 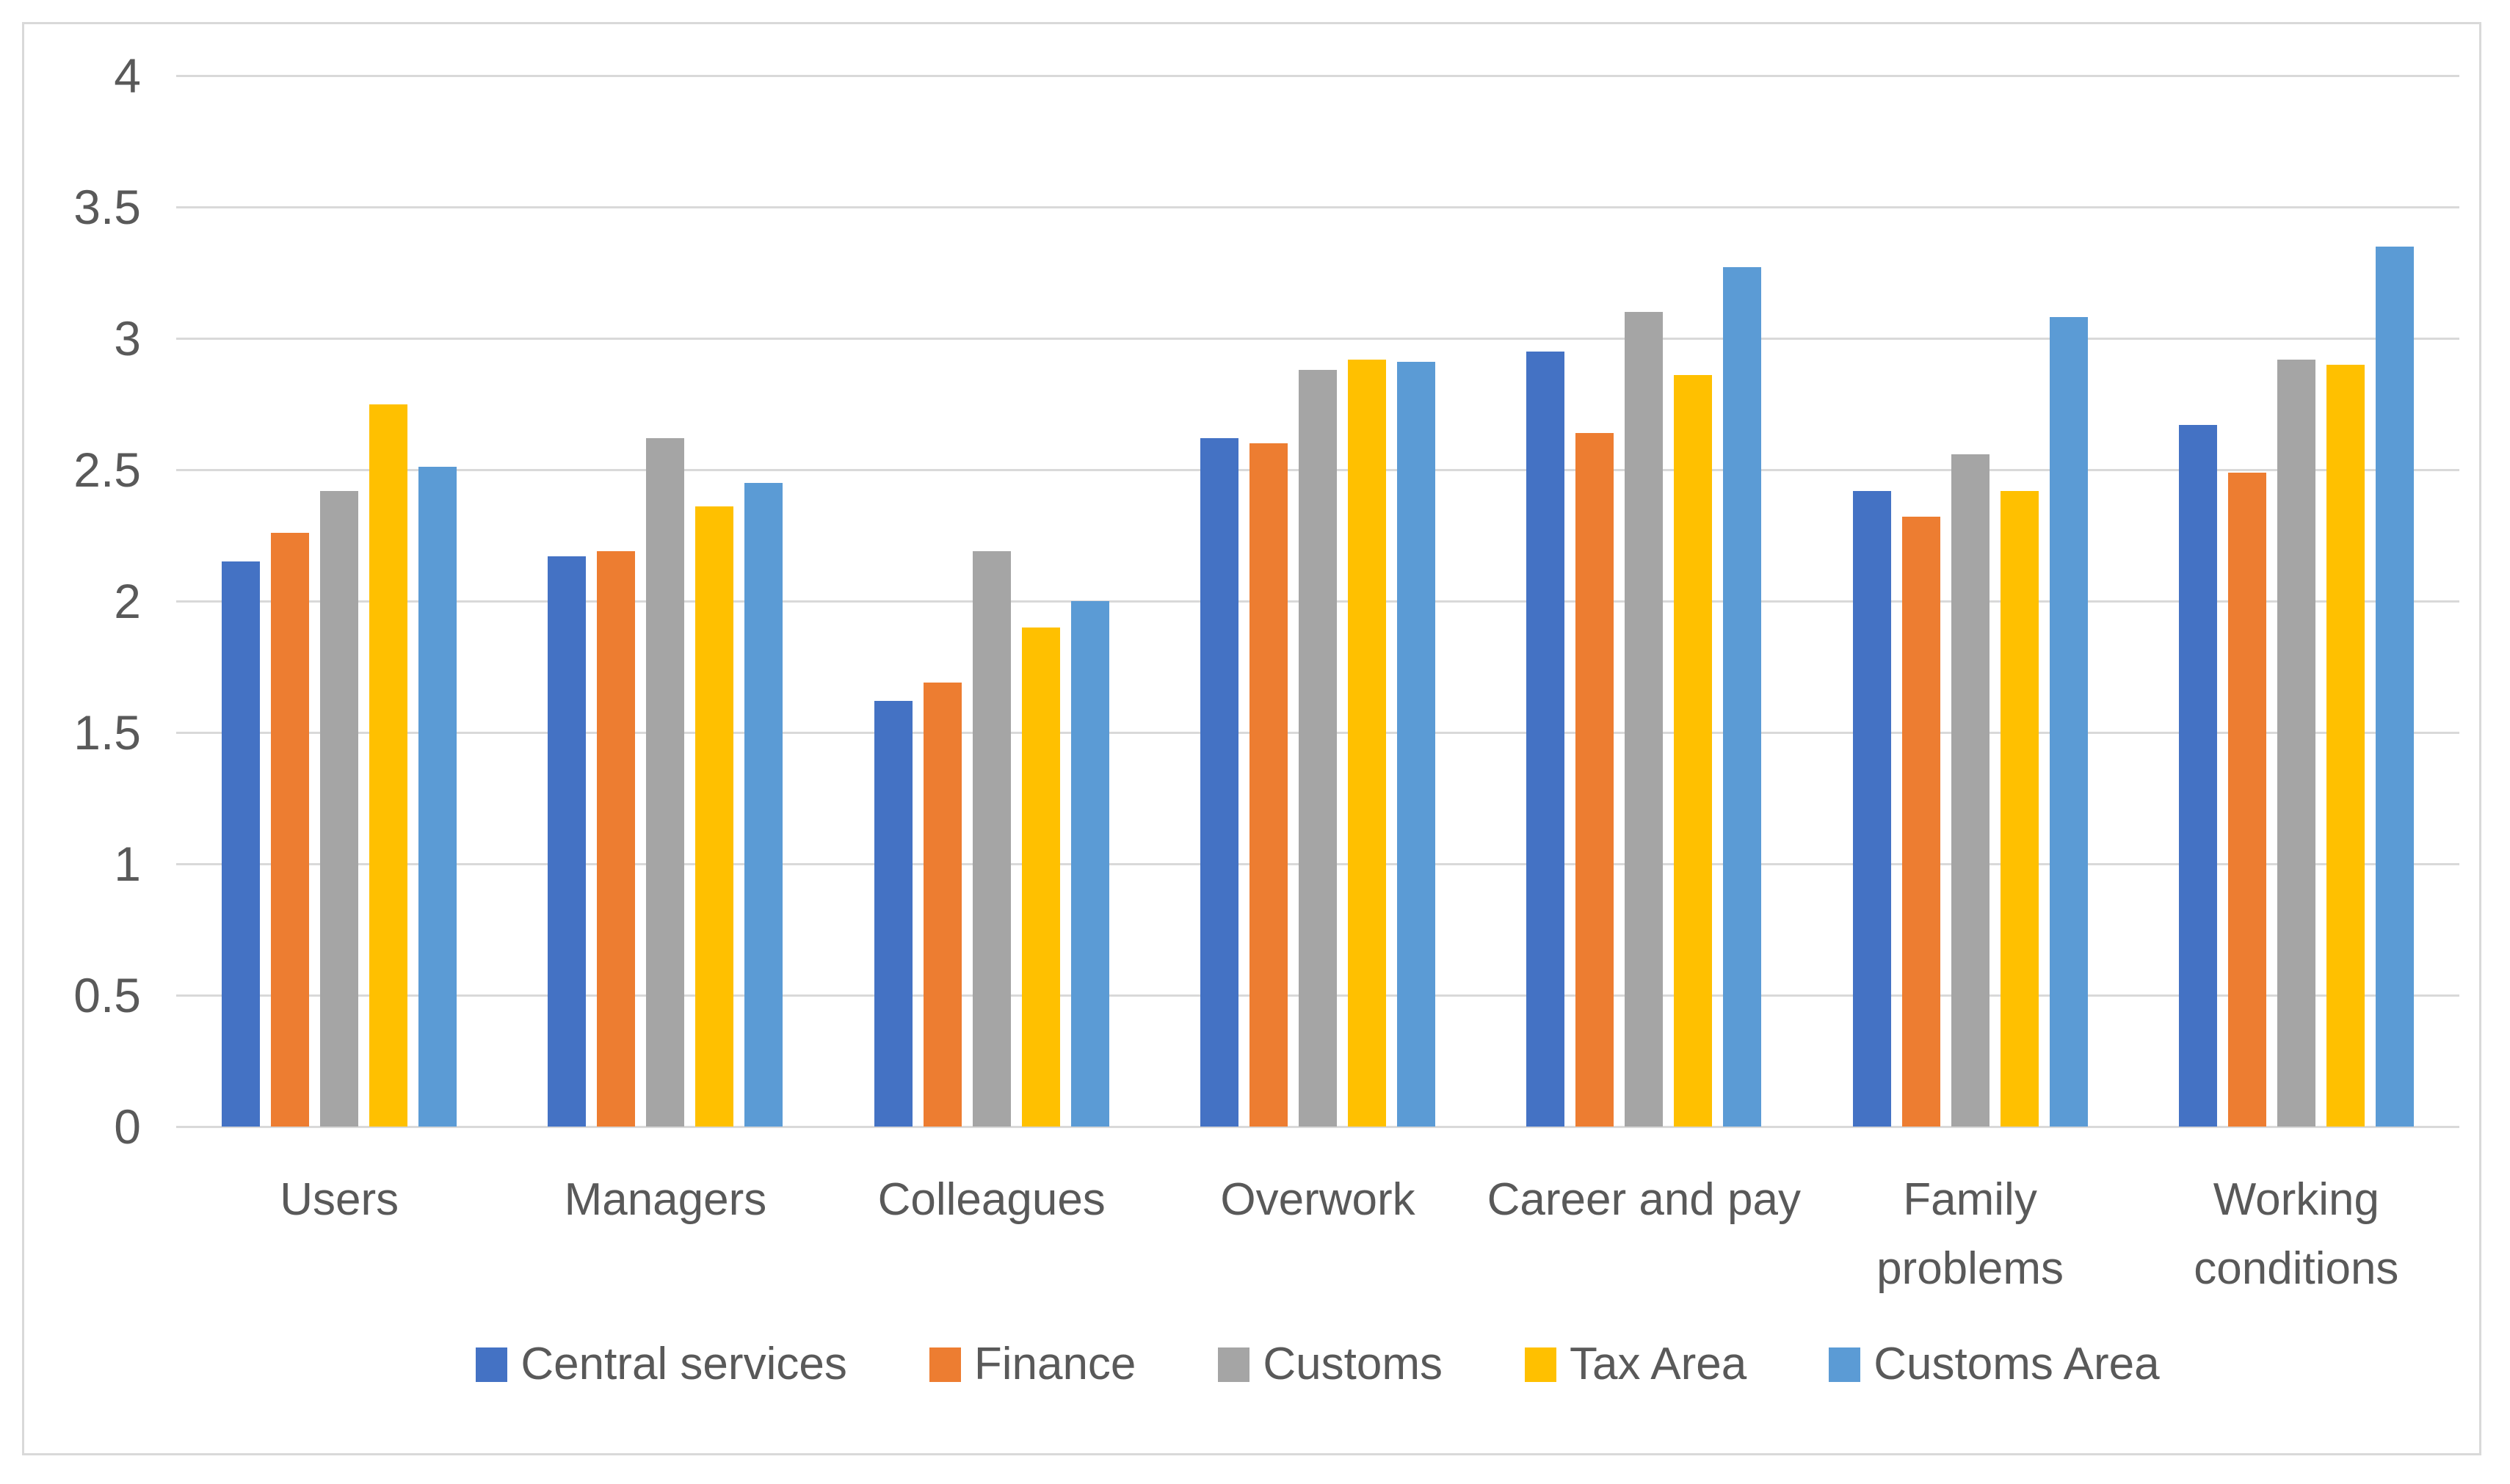 I want to click on legend-label: Customs, so click(x=1353, y=1364).